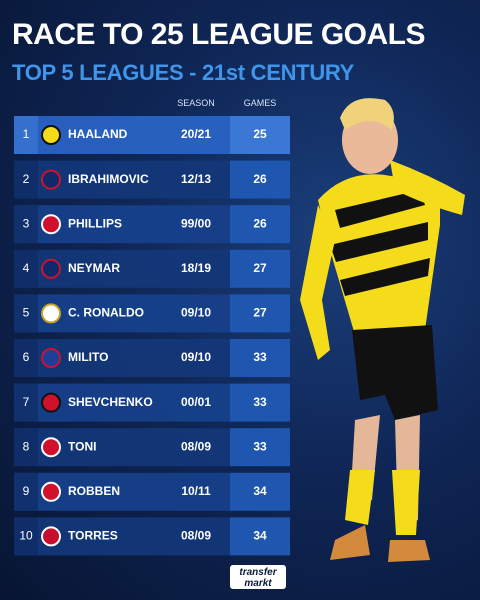 The width and height of the screenshot is (480, 600). I want to click on player-name: TORRES, so click(93, 536).